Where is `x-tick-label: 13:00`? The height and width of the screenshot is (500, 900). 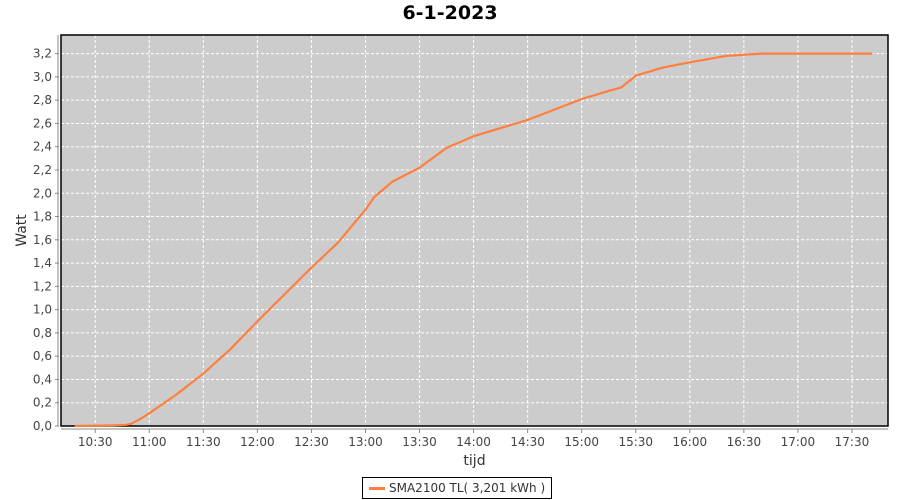
x-tick-label: 13:00 is located at coordinates (365, 442).